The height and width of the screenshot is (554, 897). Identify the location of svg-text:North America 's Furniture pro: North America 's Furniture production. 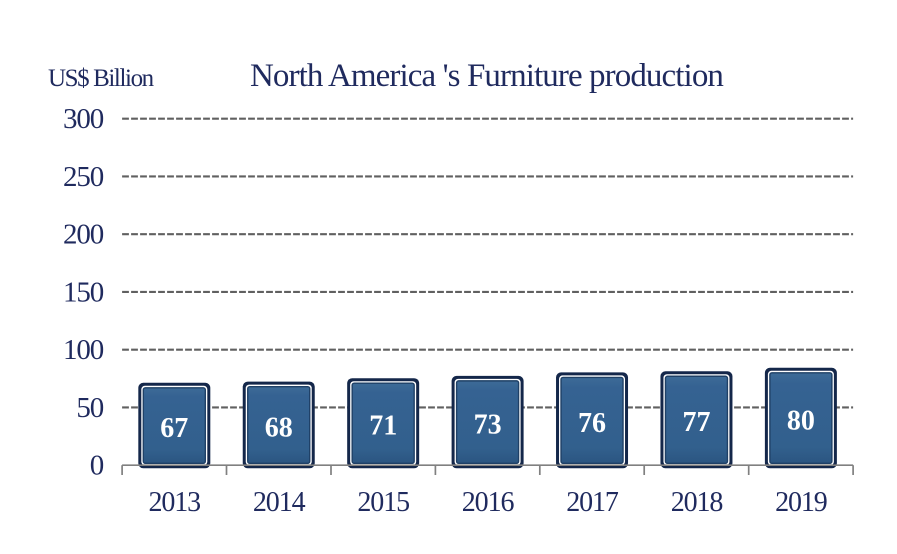
(486, 76).